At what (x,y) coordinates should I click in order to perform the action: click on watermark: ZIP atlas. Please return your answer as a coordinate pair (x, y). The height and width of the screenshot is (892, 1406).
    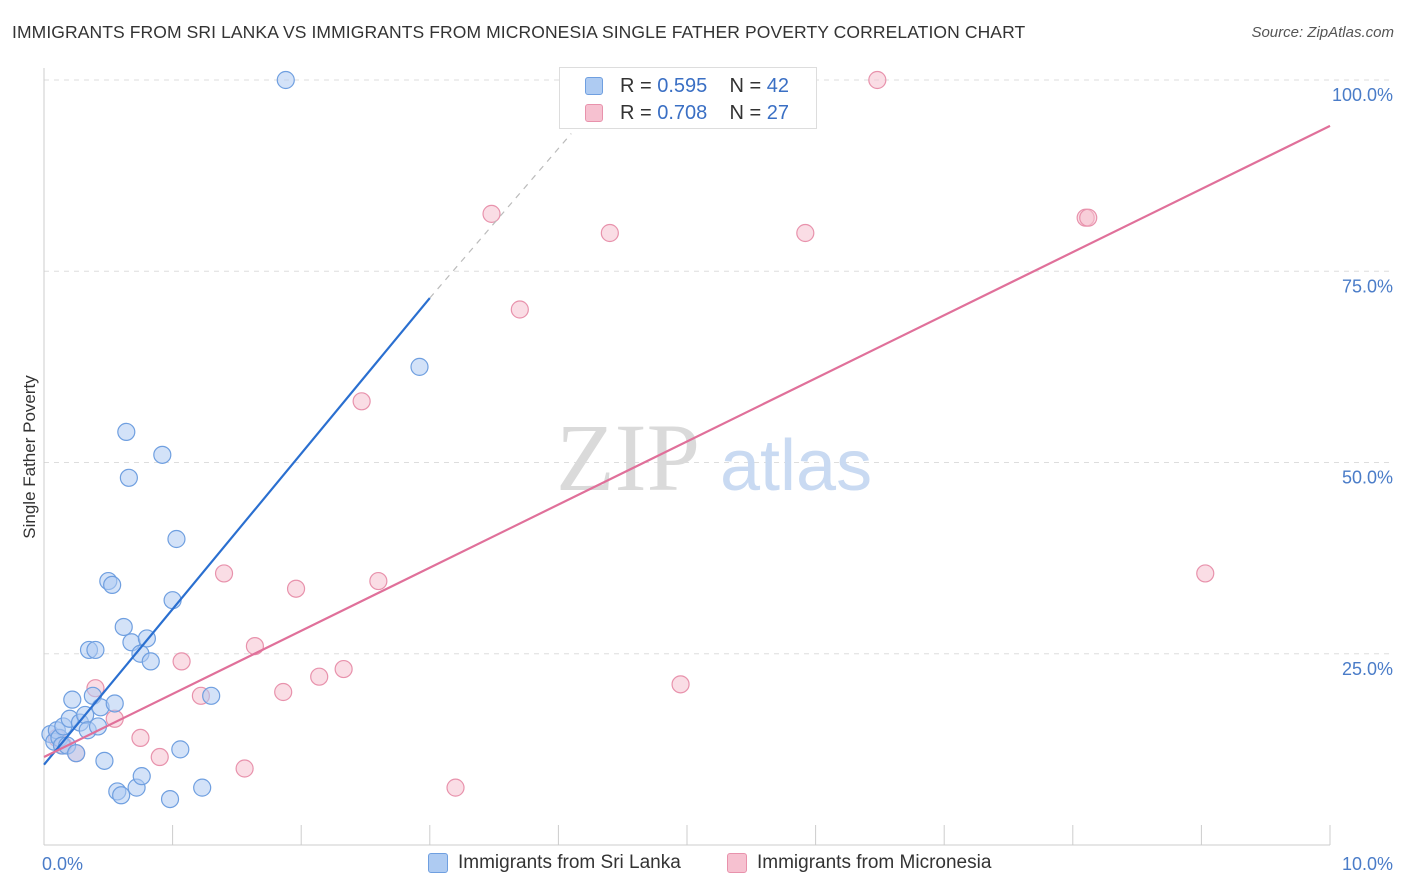
    Looking at the image, I should click on (714, 457).